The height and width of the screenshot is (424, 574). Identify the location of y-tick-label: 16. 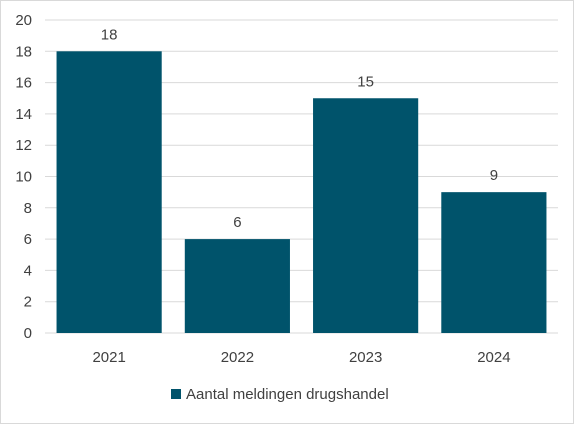
(23, 83).